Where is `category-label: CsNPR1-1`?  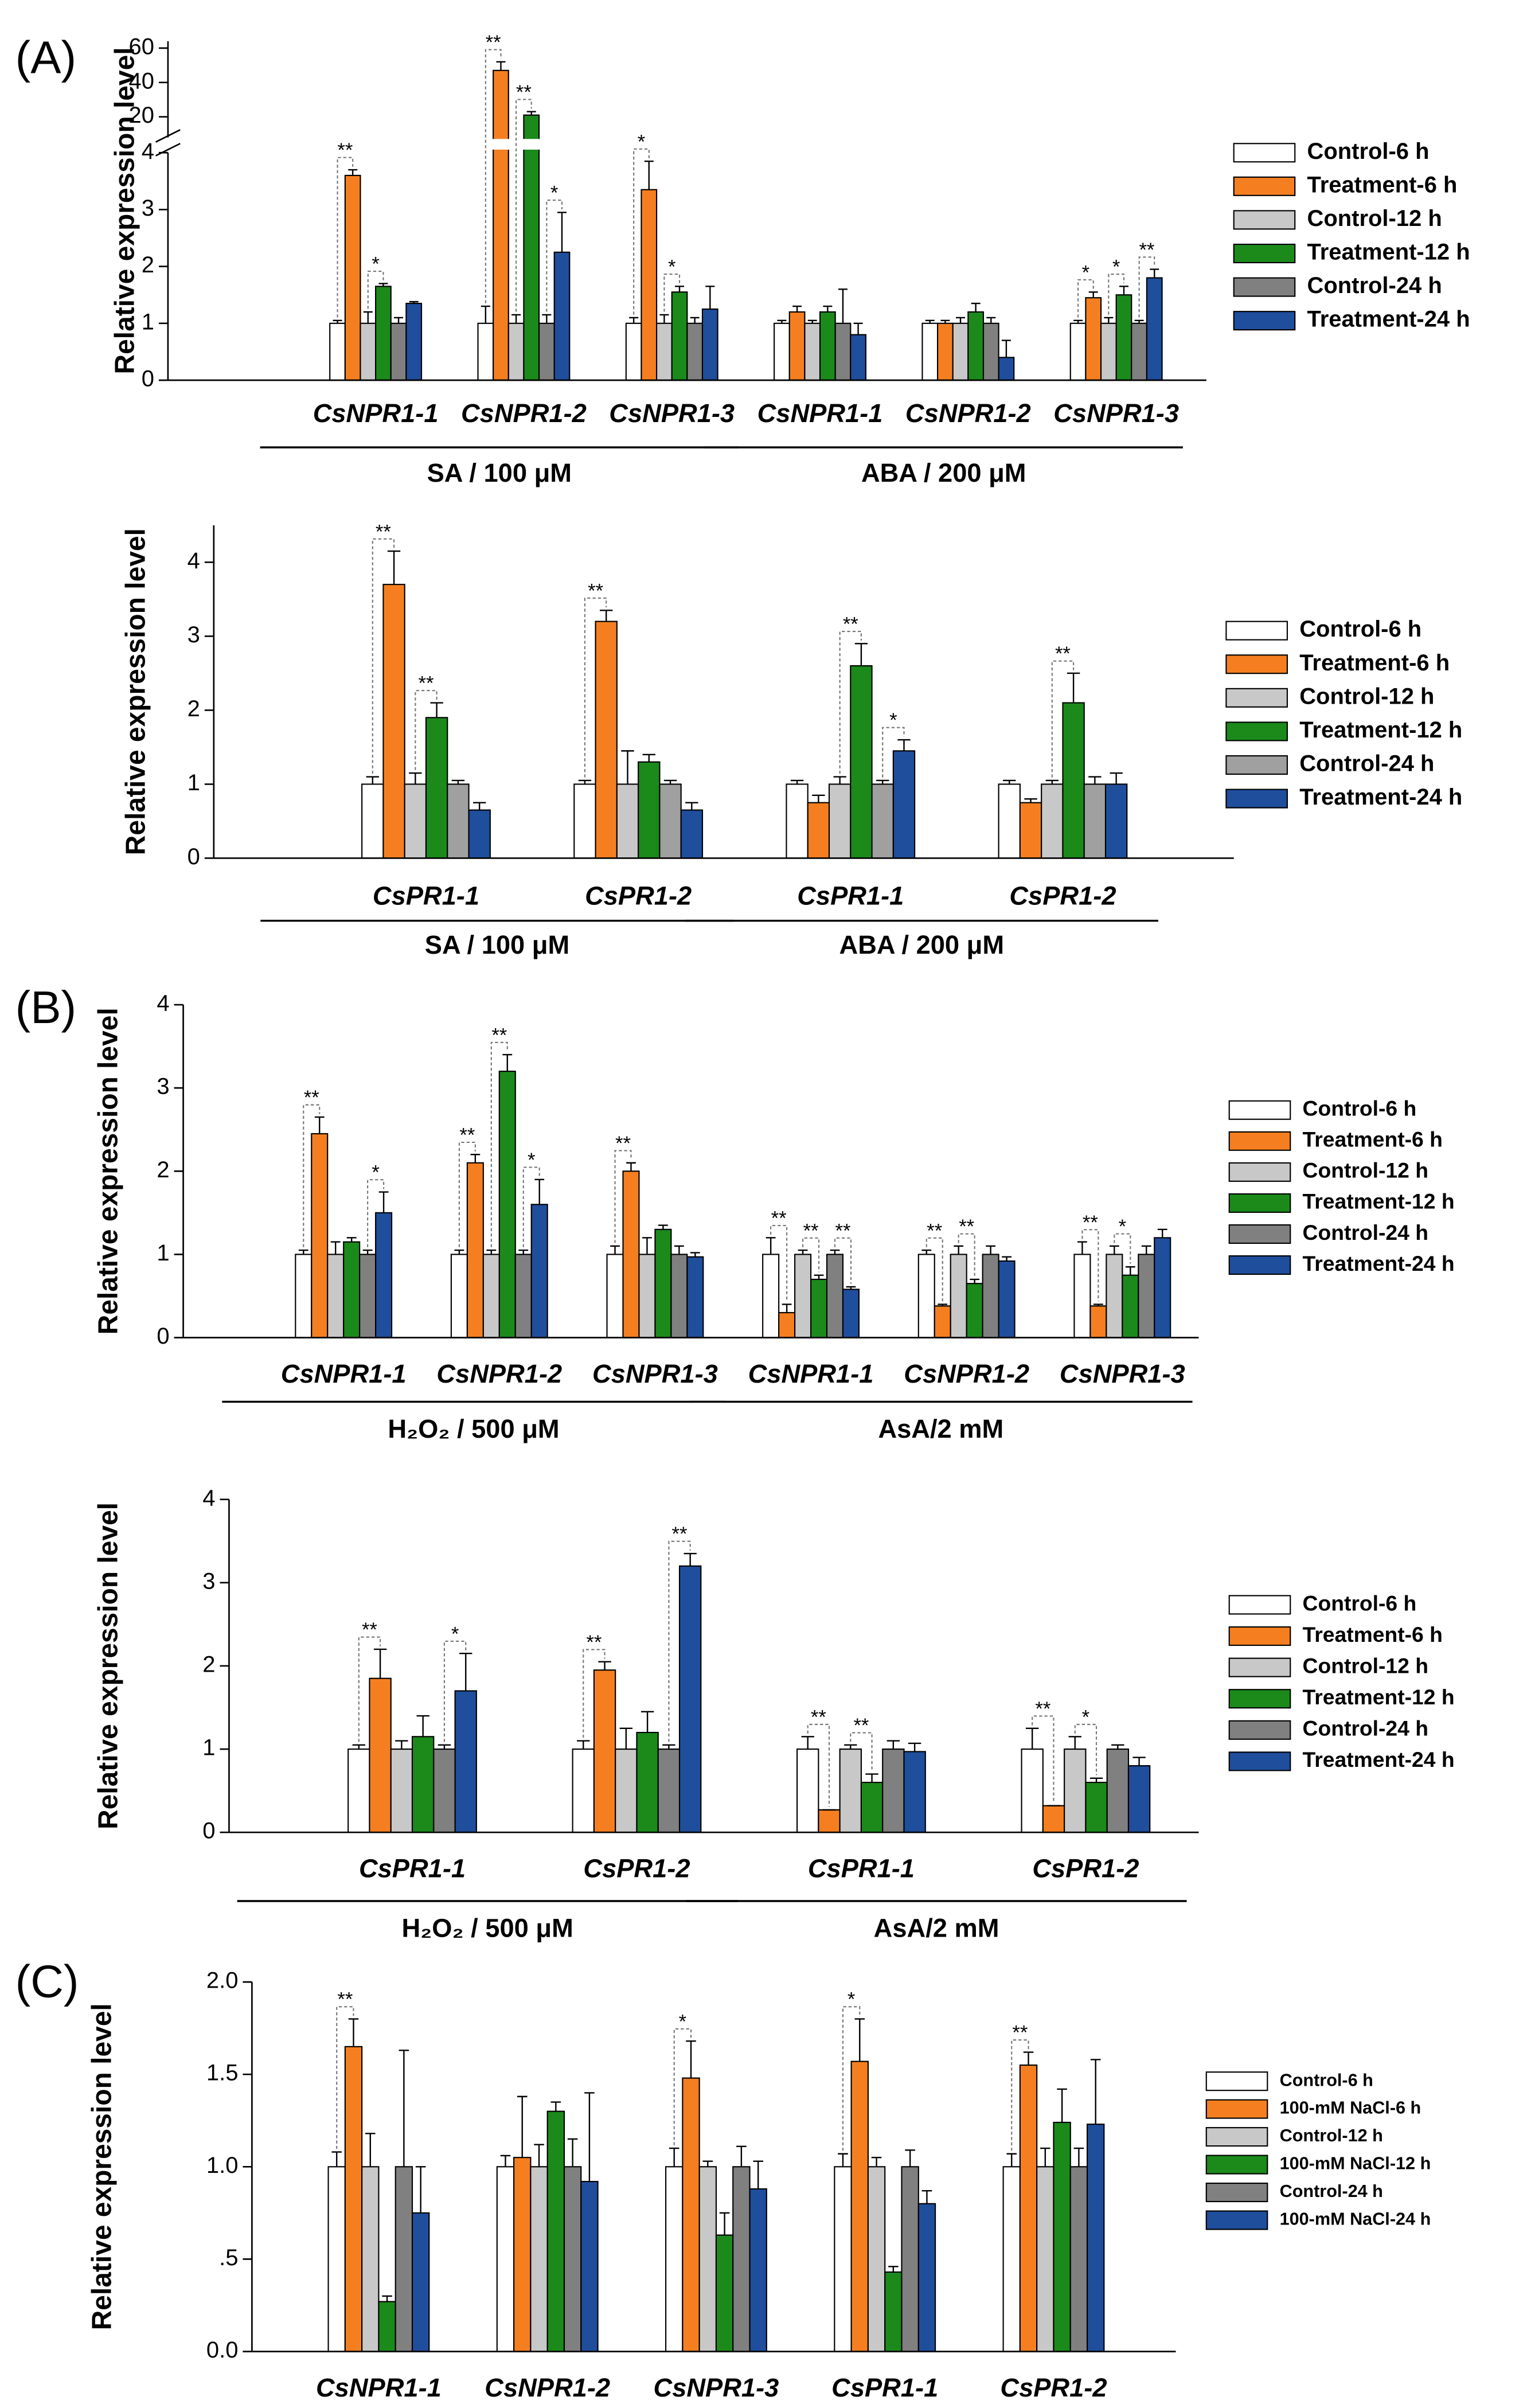
category-label: CsNPR1-1 is located at coordinates (811, 1373).